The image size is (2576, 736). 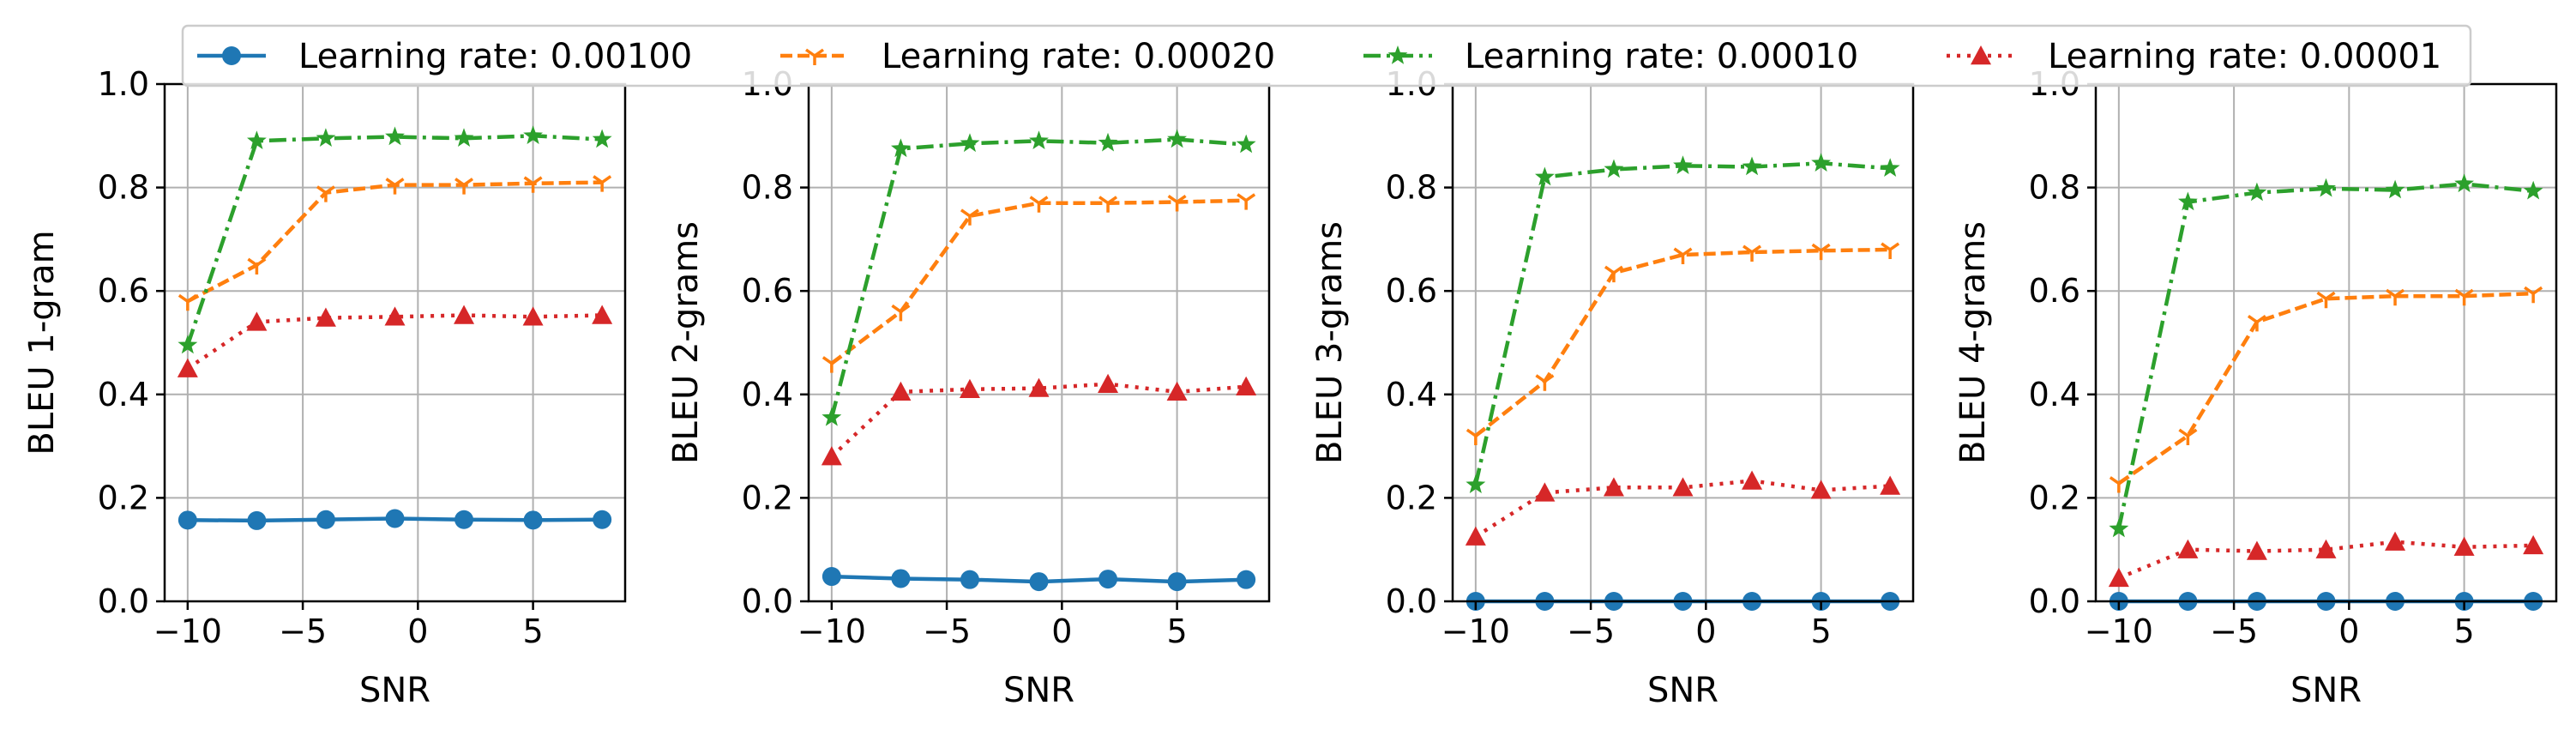 I want to click on legend-label: Learning rate: 0.00100, so click(x=495, y=56).